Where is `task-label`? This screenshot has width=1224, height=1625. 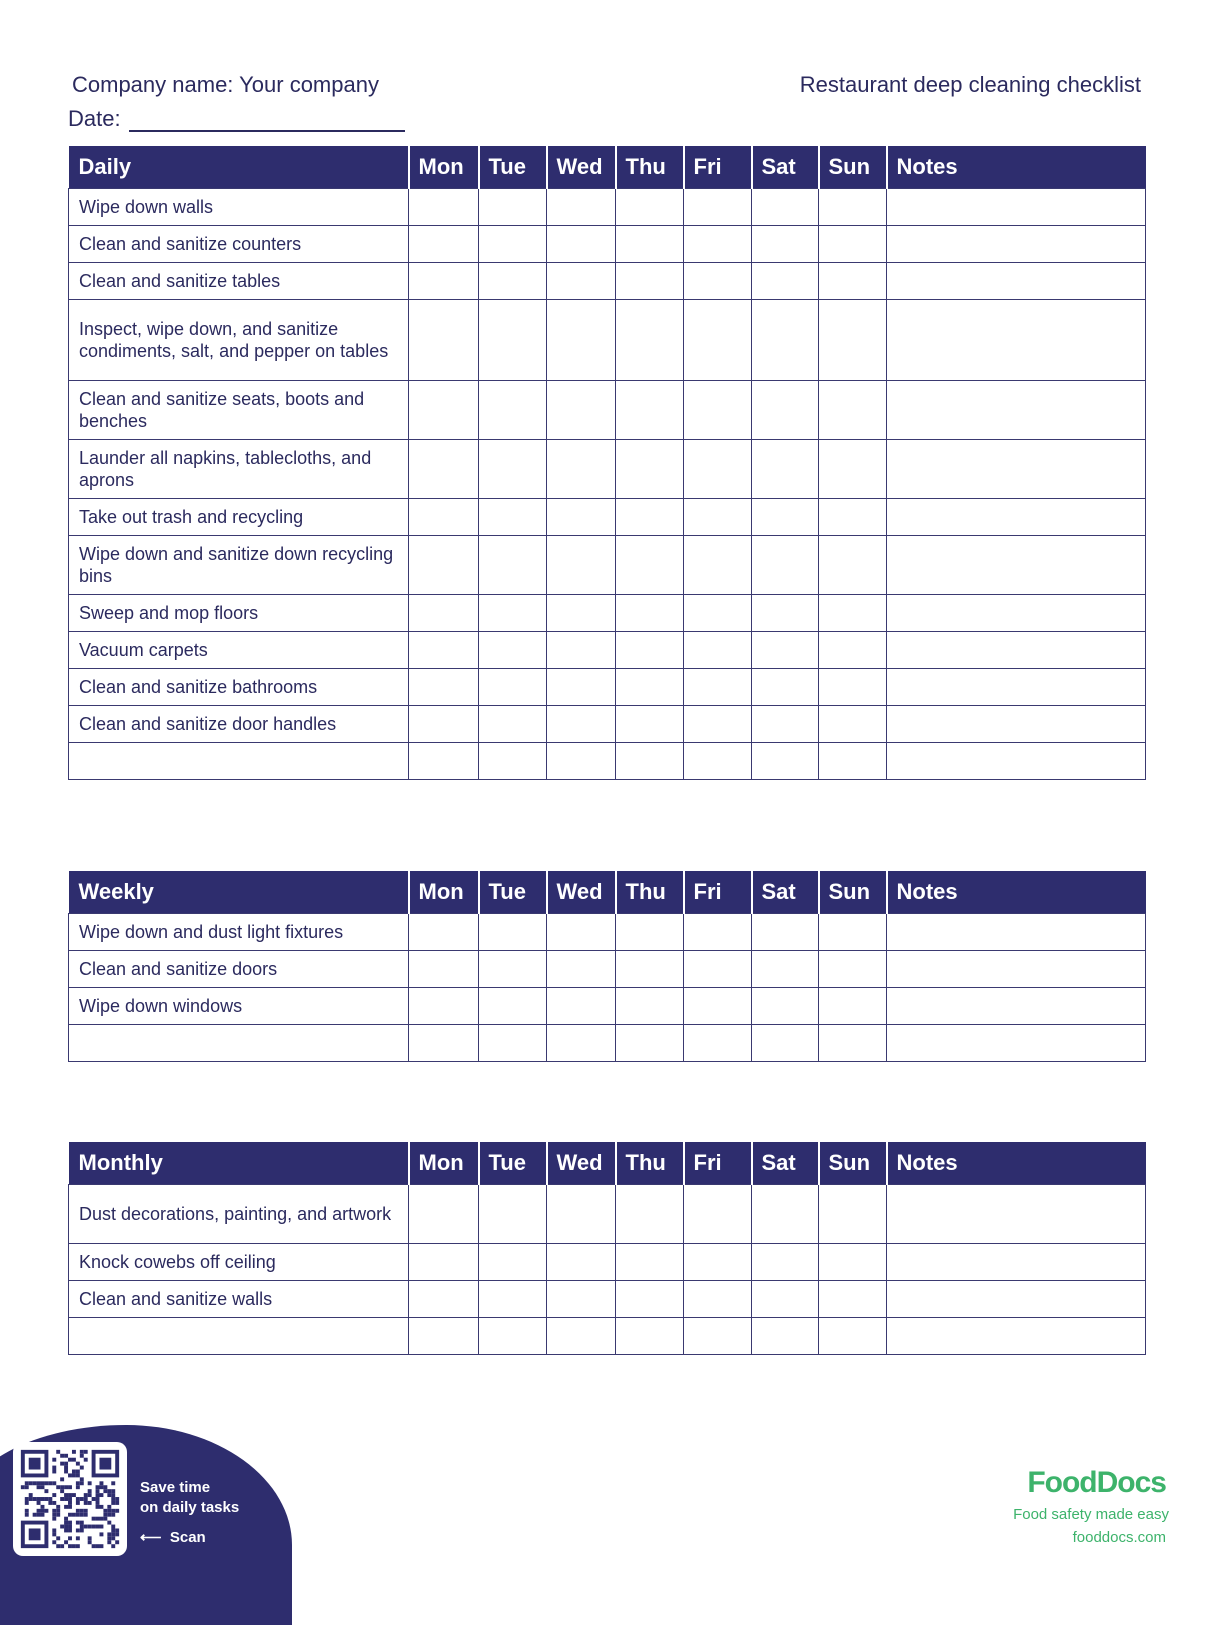
task-label is located at coordinates (238, 1043).